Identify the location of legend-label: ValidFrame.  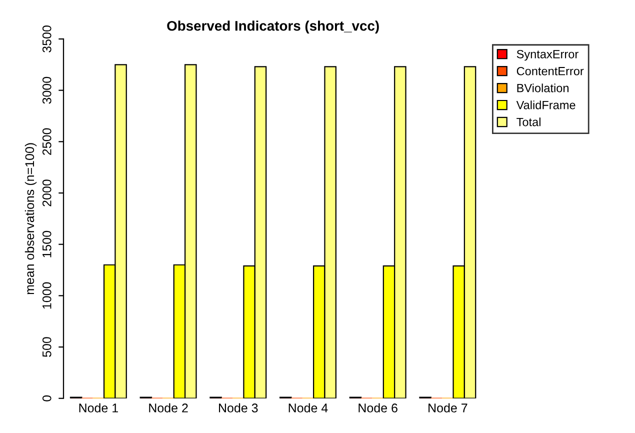
(546, 105).